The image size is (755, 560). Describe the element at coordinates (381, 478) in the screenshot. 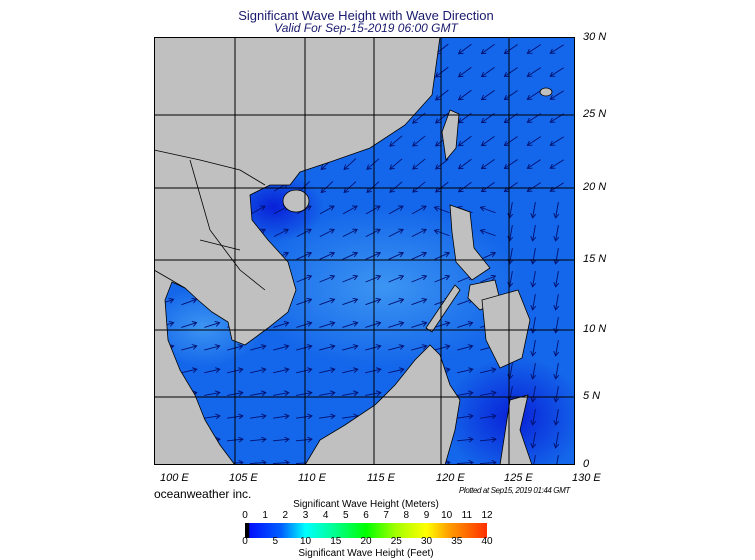

I see `longitude-label: 115 E` at that location.